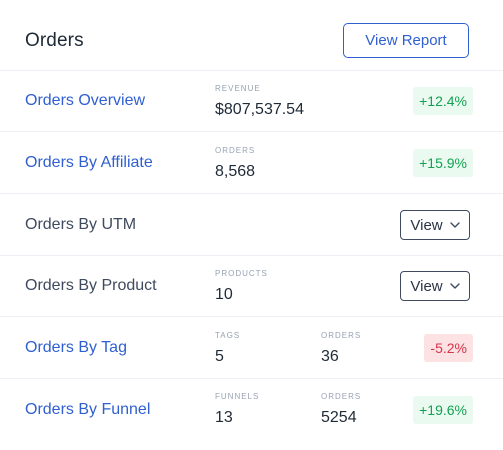 The width and height of the screenshot is (503, 450). Describe the element at coordinates (85, 100) in the screenshot. I see `orders-overview-link: Orders Overview` at that location.